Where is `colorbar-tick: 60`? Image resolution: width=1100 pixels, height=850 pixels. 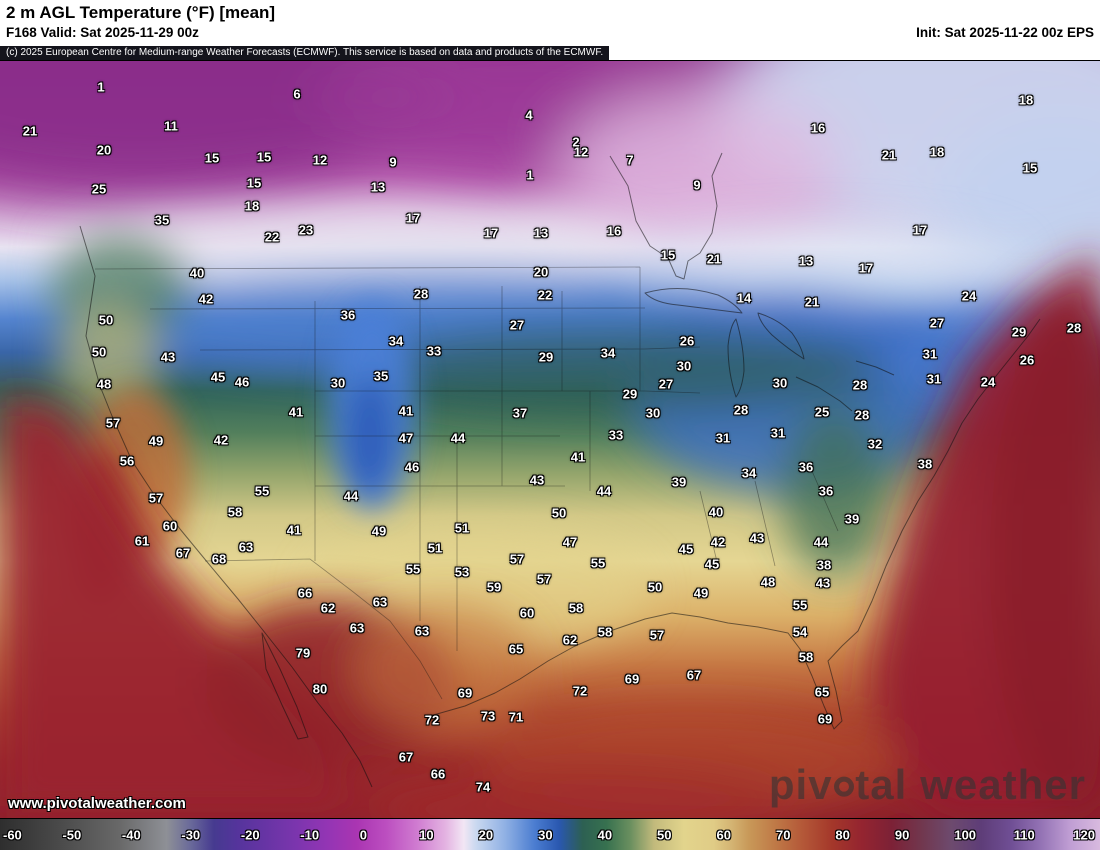 colorbar-tick: 60 is located at coordinates (723, 834).